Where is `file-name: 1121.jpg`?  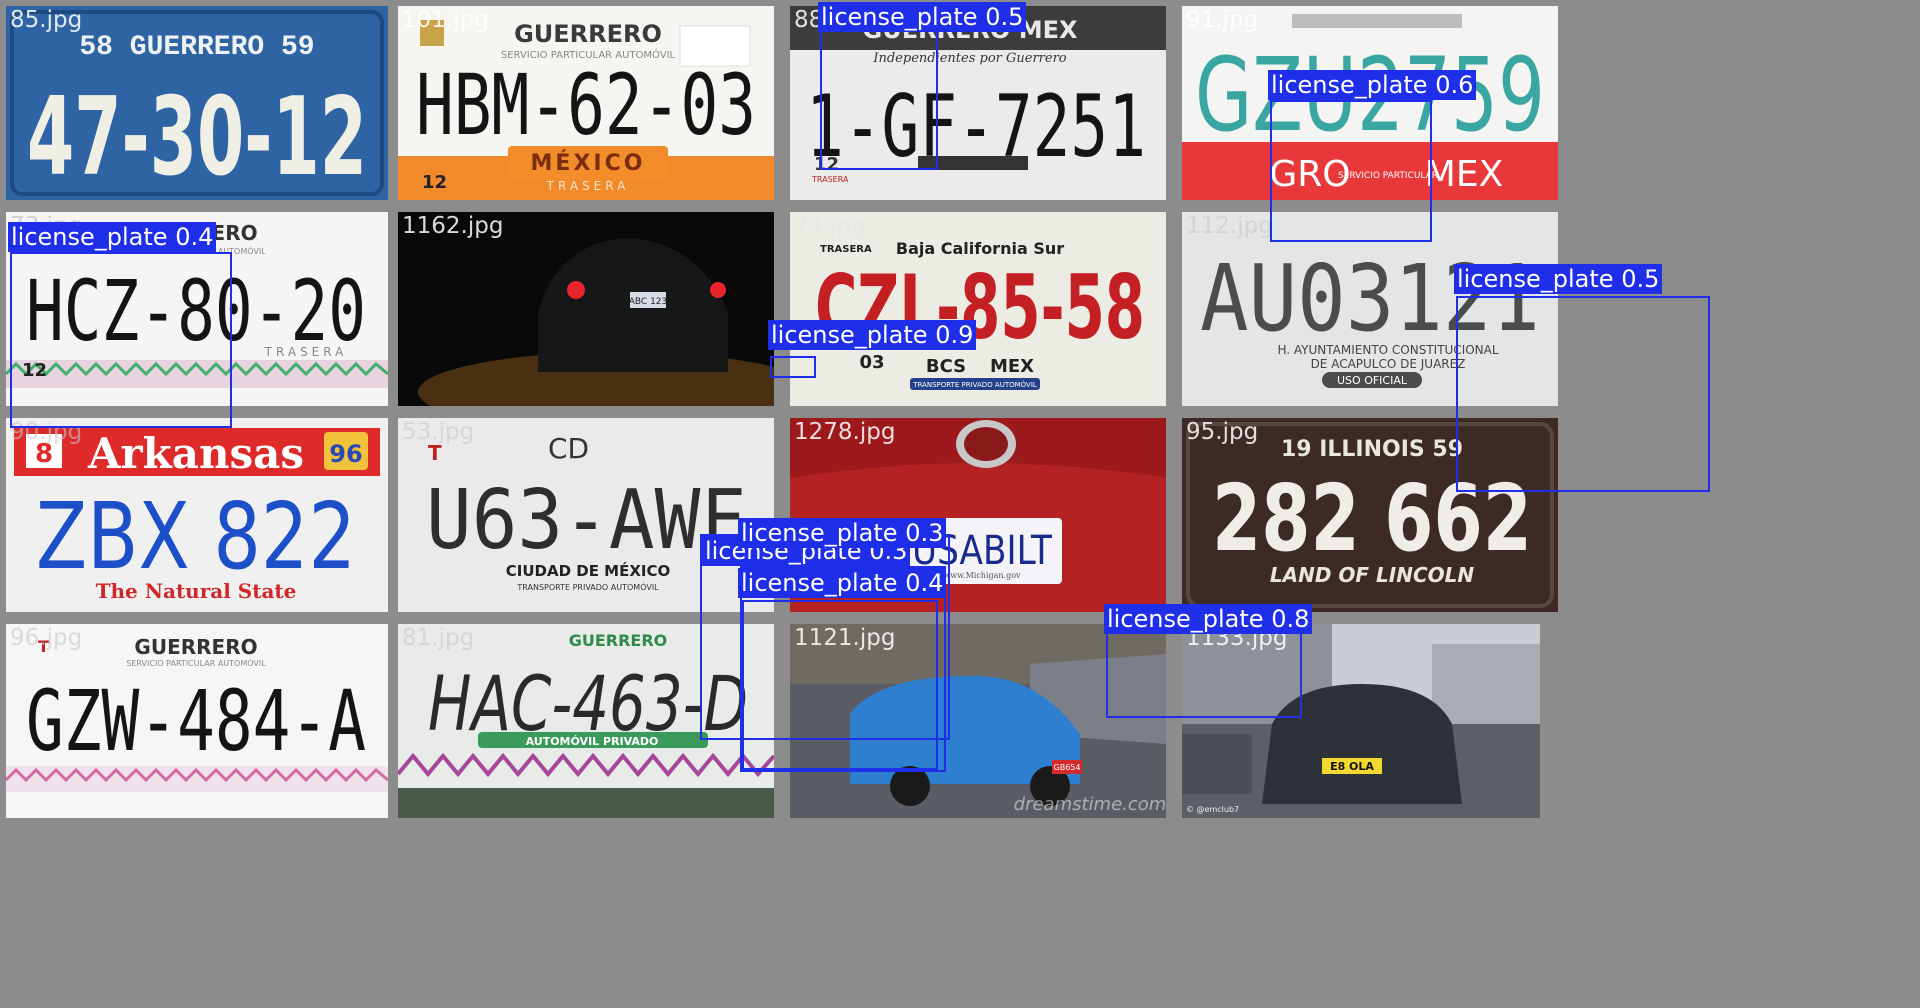
file-name: 1121.jpg is located at coordinates (845, 638).